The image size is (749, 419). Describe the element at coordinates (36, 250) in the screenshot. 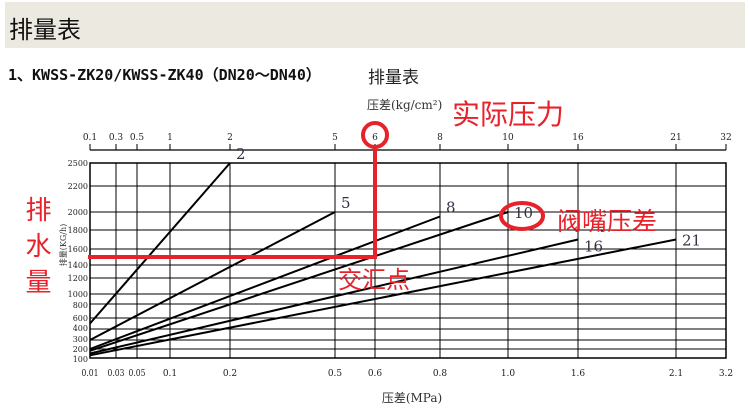

I see `flow-annotation: 排水量` at that location.